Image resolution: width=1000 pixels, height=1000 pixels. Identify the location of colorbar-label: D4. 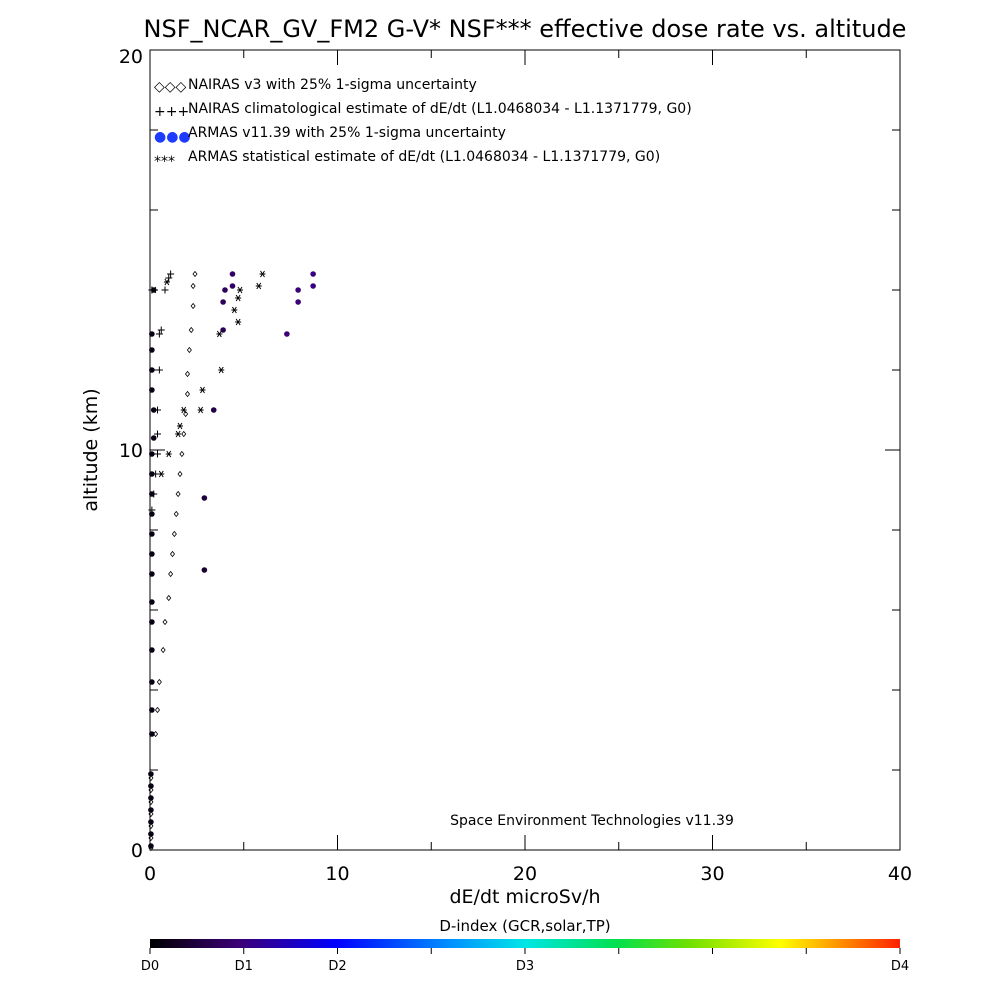
(900, 966).